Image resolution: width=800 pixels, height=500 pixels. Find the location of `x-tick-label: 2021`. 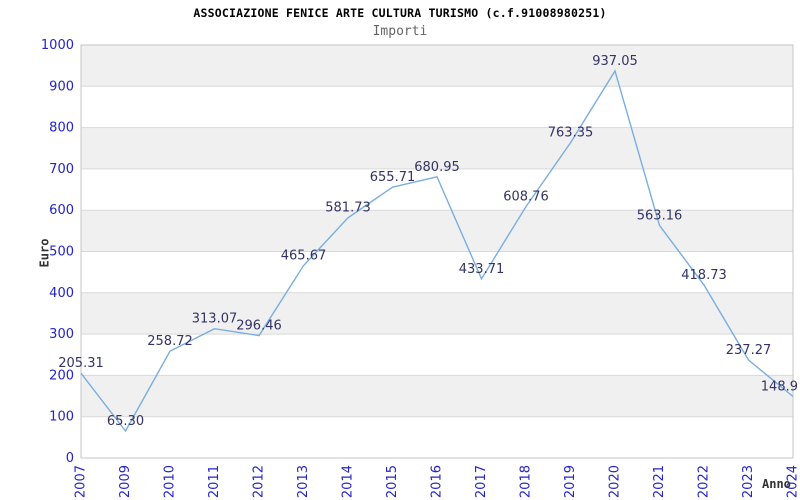

x-tick-label: 2021 is located at coordinates (659, 481).